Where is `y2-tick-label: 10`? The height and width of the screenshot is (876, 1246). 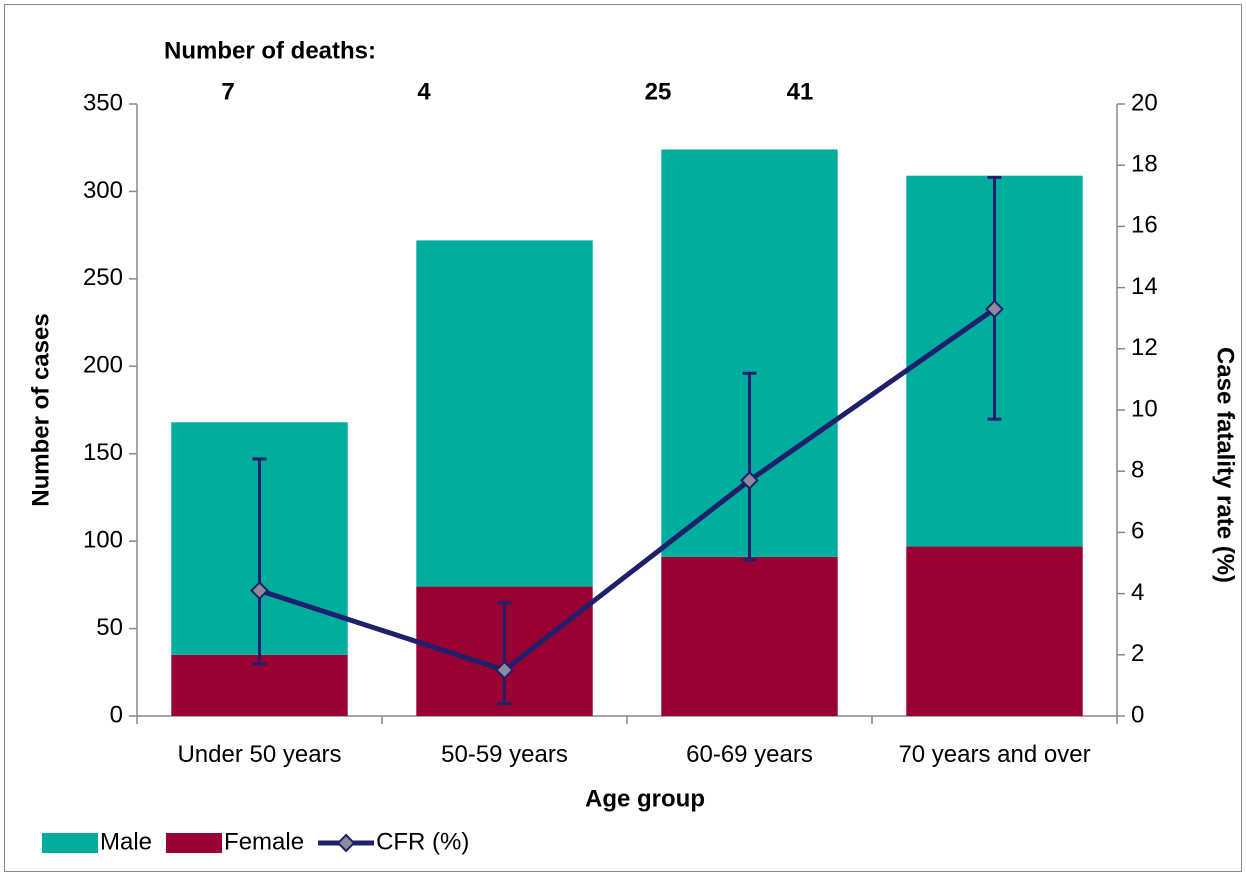
y2-tick-label: 10 is located at coordinates (1144, 408).